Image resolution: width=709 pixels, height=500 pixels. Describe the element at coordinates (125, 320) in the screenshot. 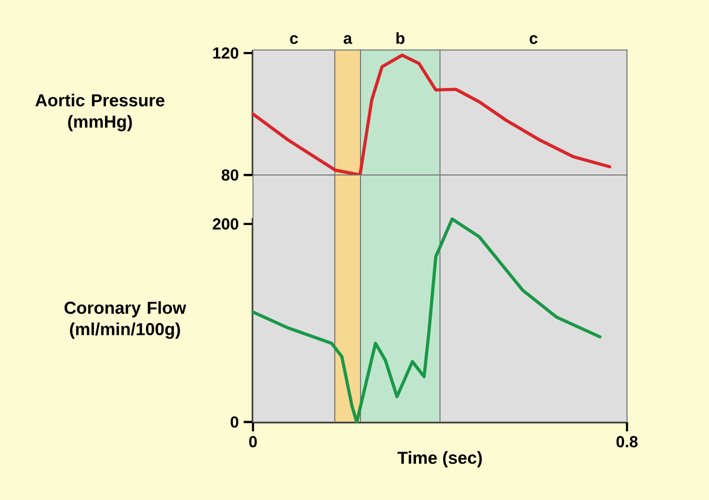

I see `y-axis-title: Coronary Flow (ml/min/100g)` at that location.